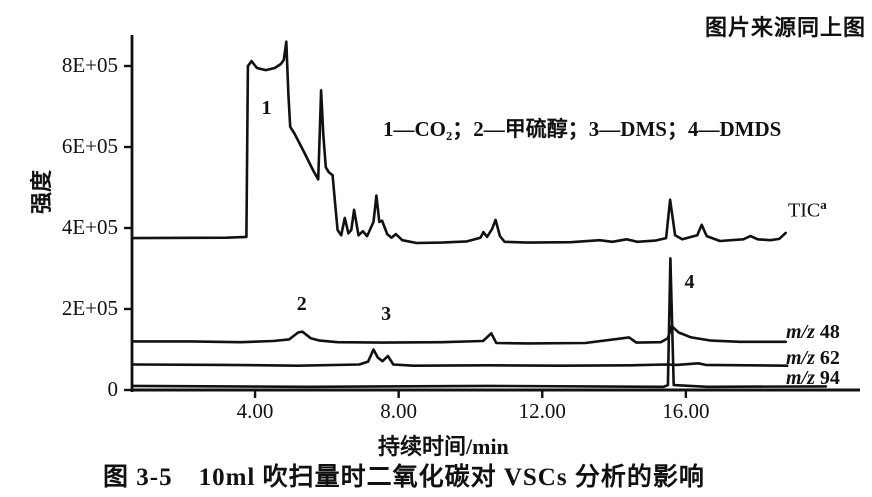  What do you see at coordinates (443, 446) in the screenshot?
I see `x-axis-label: 持续时间/min` at bounding box center [443, 446].